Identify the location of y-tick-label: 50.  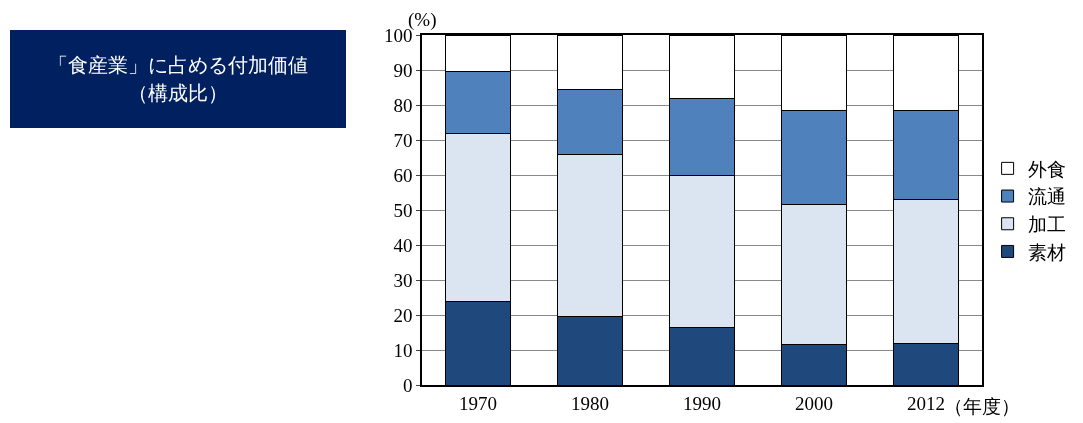
(403, 210).